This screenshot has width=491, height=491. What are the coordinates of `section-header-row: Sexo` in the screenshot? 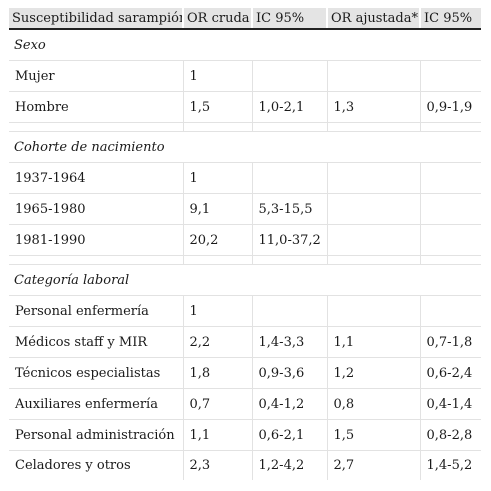 It's located at (245, 44).